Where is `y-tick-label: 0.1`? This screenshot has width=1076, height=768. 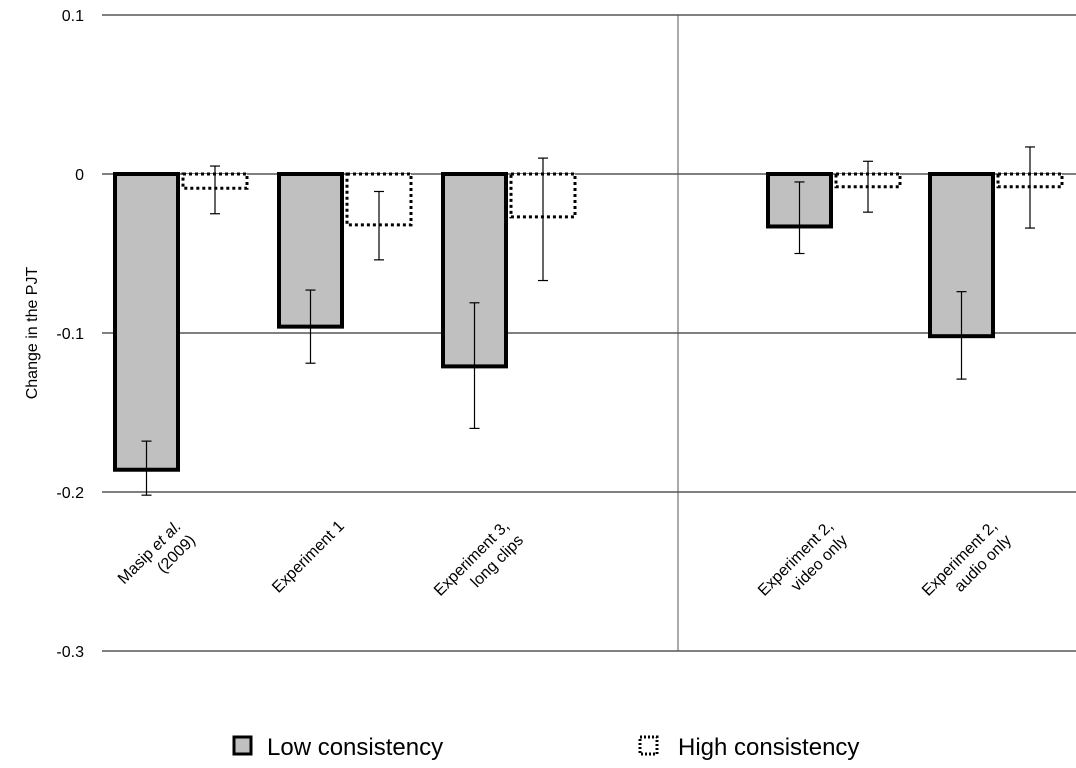
y-tick-label: 0.1 is located at coordinates (73, 16).